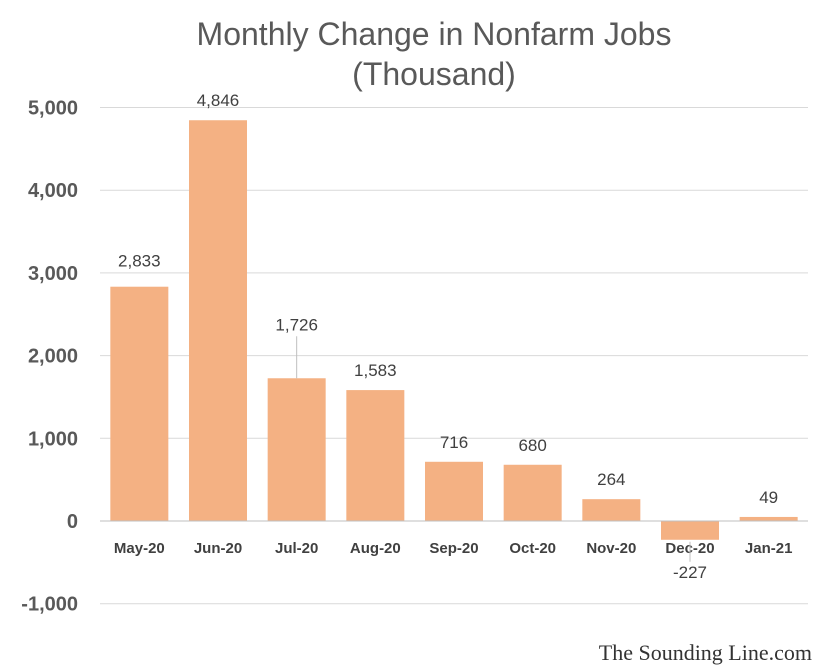  I want to click on data-label: 264, so click(611, 479).